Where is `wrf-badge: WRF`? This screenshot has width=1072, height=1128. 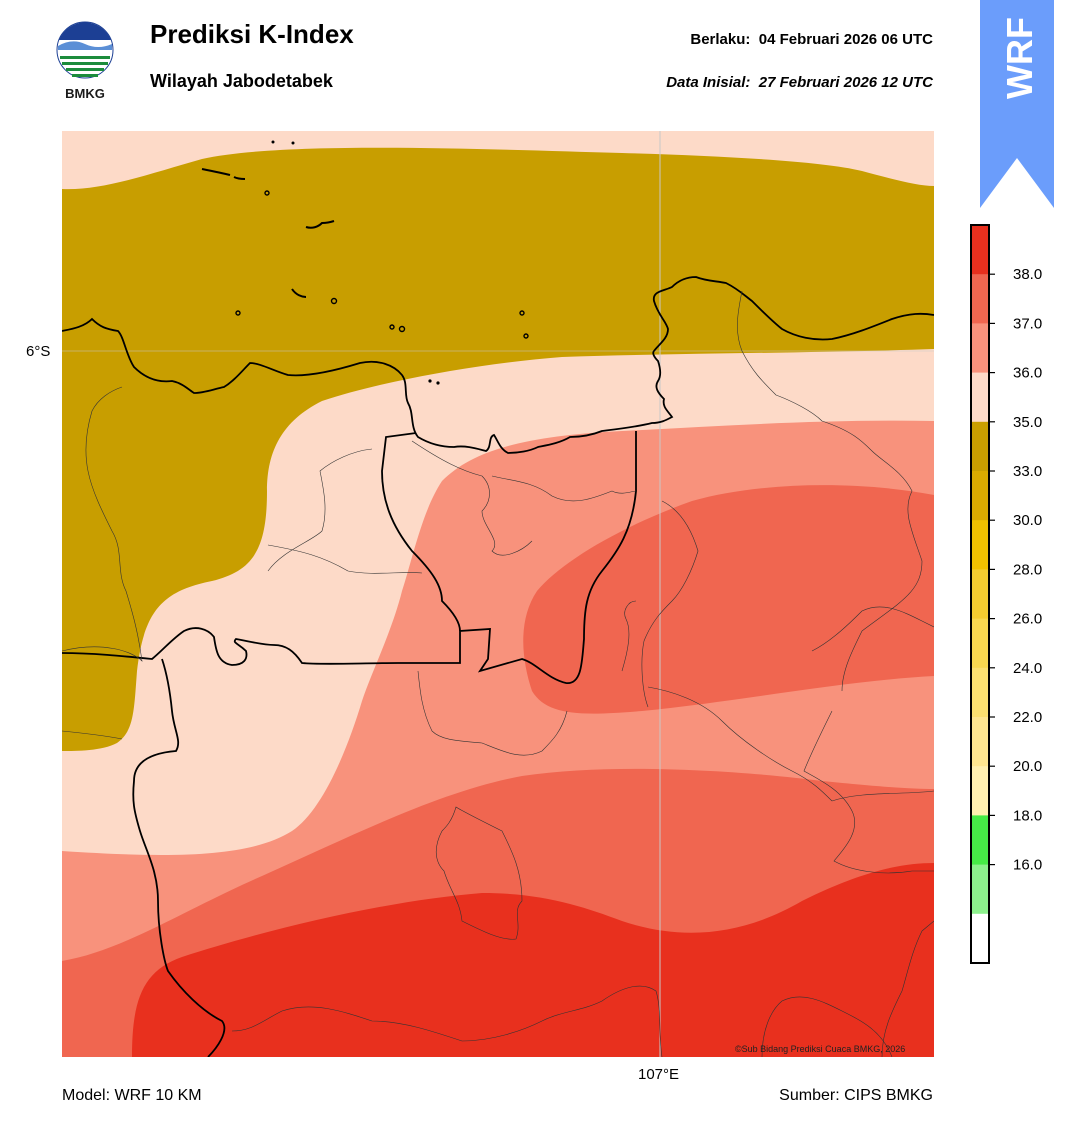 wrf-badge: WRF is located at coordinates (1017, 104).